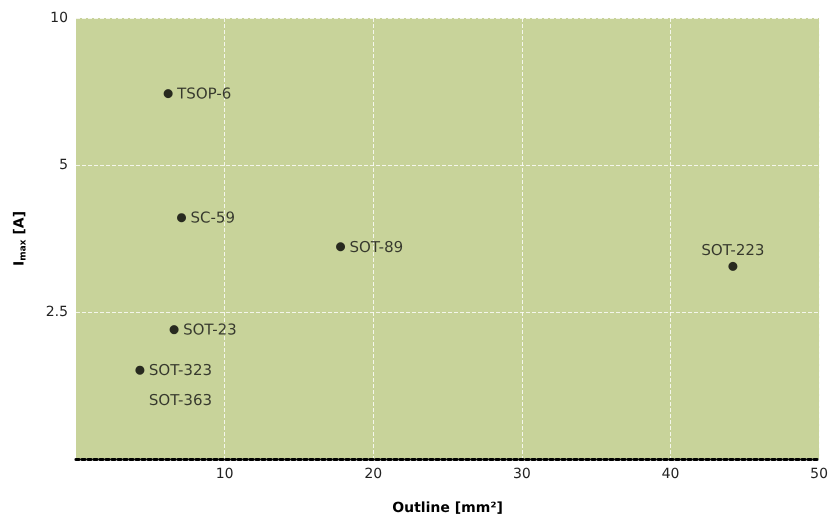  Describe the element at coordinates (373, 474) in the screenshot. I see `x-tick-label: 20` at that location.